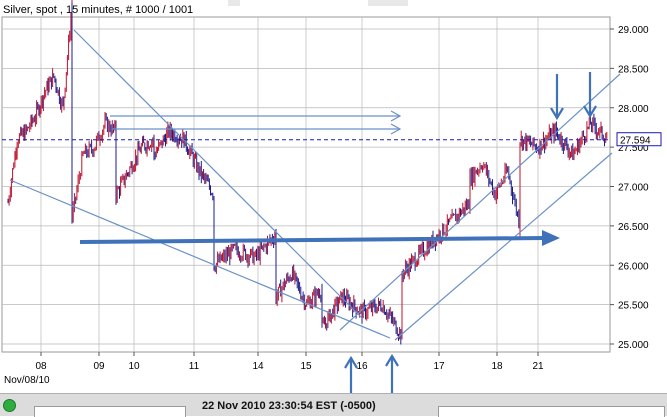 The height and width of the screenshot is (417, 667). Describe the element at coordinates (98, 10) in the screenshot. I see `chart-title: Silver, spot , 15 minutes, # 1000 / 1001` at that location.